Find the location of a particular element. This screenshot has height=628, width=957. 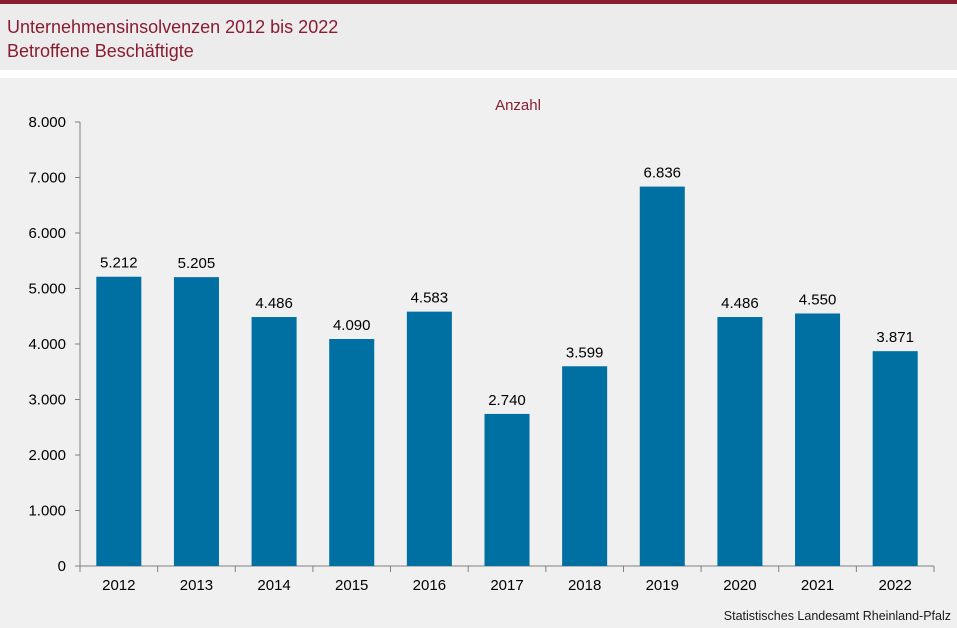

source-note: Statistisches Landesamt Rheinland-Pfalz is located at coordinates (837, 616).